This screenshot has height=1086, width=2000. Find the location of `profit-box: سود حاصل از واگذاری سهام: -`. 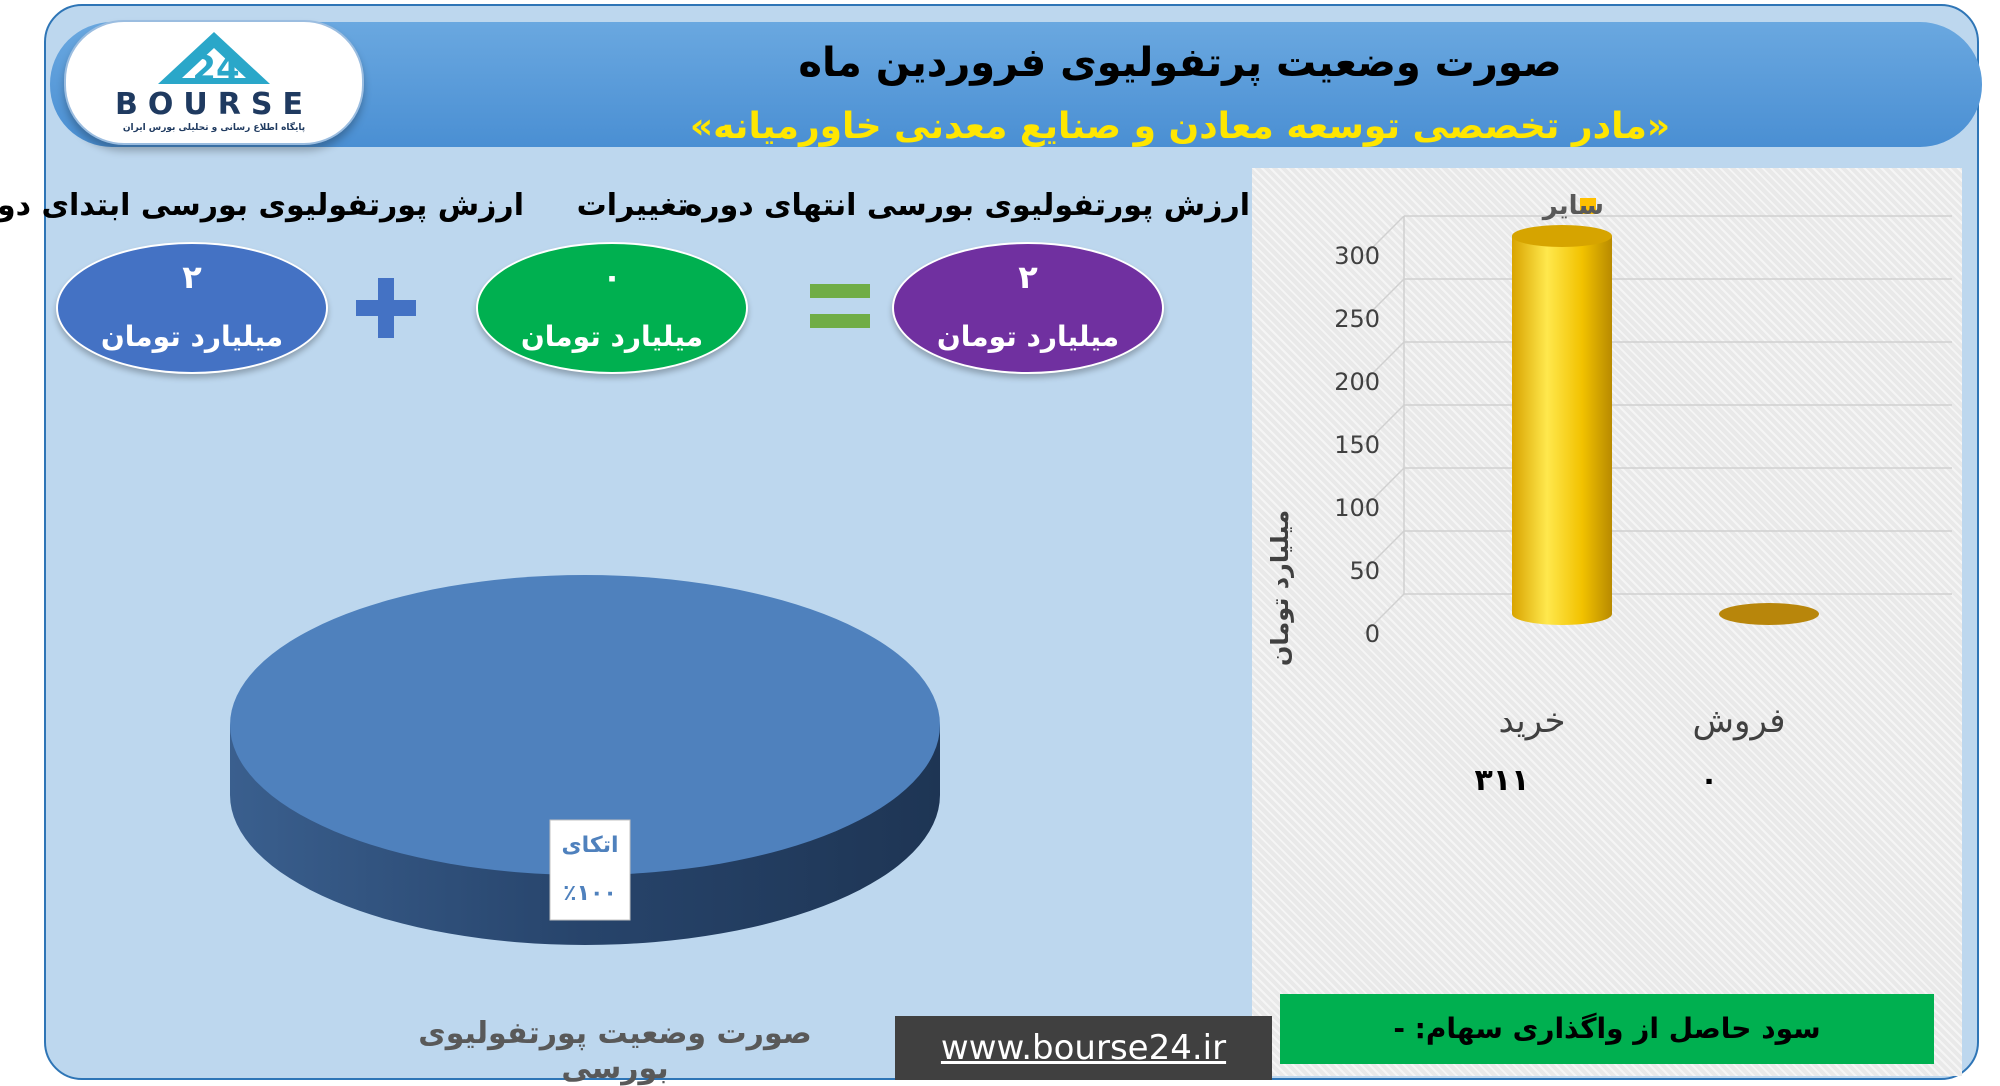

profit-box: سود حاصل از واگذاری سهام: - is located at coordinates (1607, 1029).